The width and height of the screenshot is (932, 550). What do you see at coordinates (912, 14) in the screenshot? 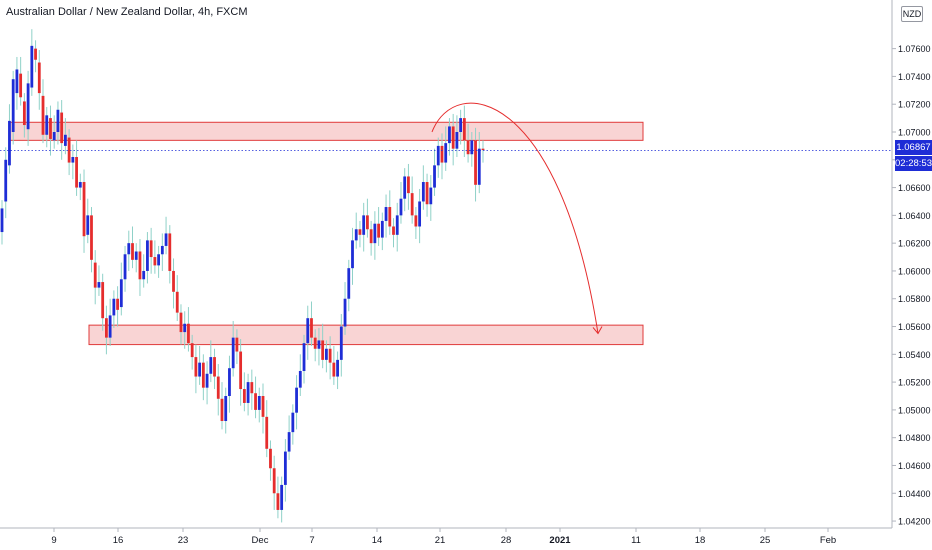
I see `currency-badge: NZD` at bounding box center [912, 14].